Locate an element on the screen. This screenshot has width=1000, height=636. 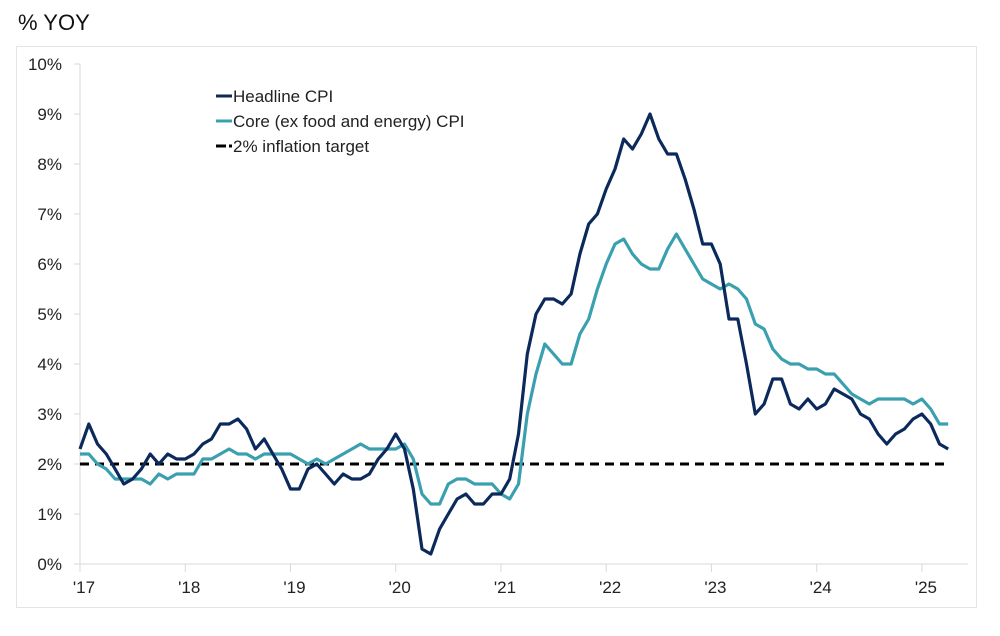
y-tick-label: 1% is located at coordinates (49, 514).